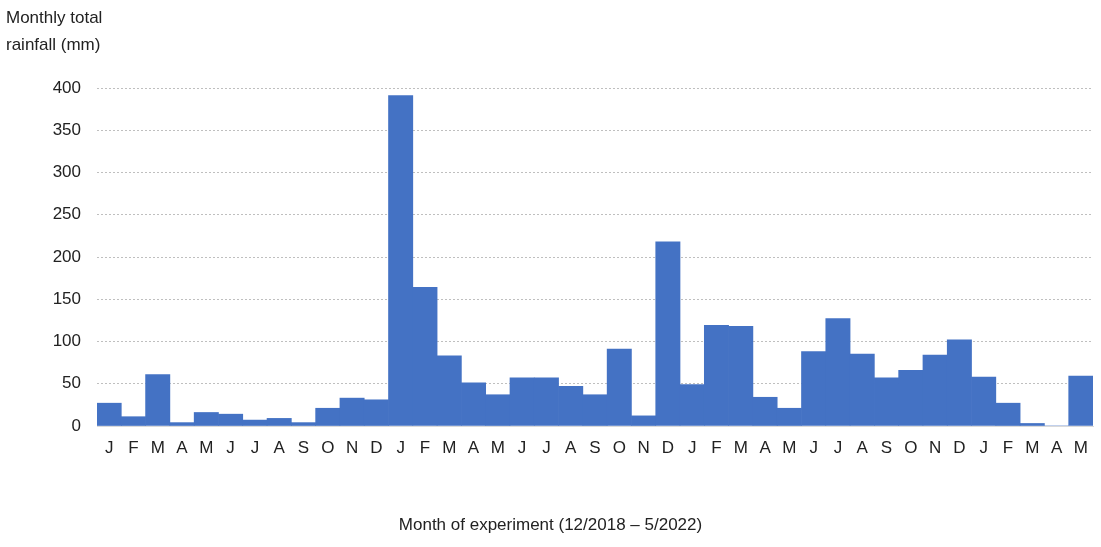  I want to click on y-tick-label: 350, so click(66, 129).